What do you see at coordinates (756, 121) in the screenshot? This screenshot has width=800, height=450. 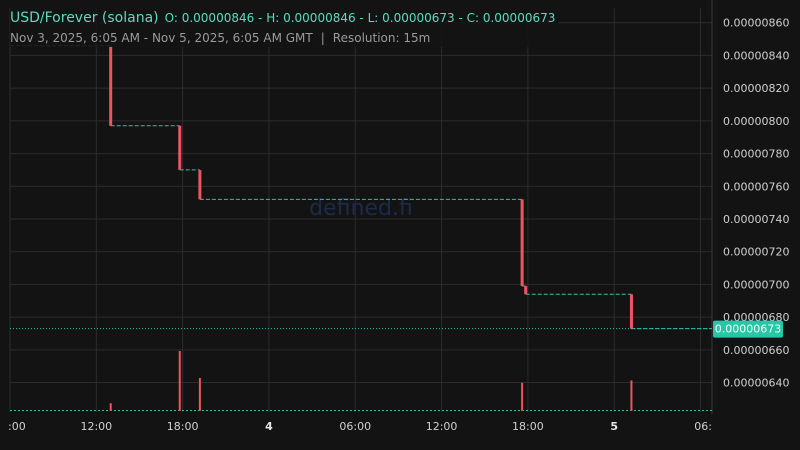 I see `y-tick-label: 0.00000800` at bounding box center [756, 121].